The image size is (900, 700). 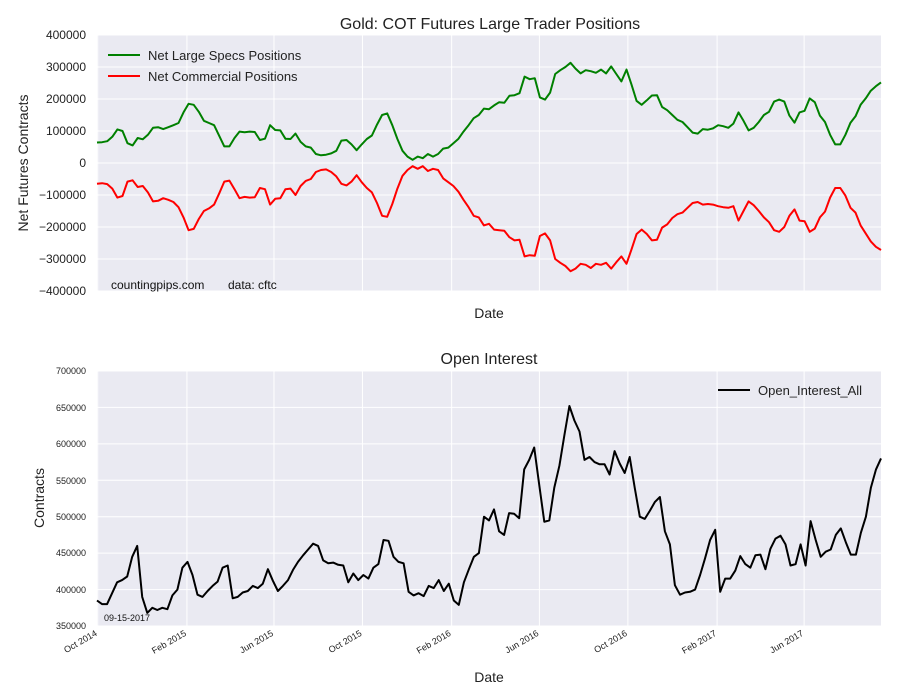 I want to click on x-tick-label: Feb 2017, so click(x=699, y=642).